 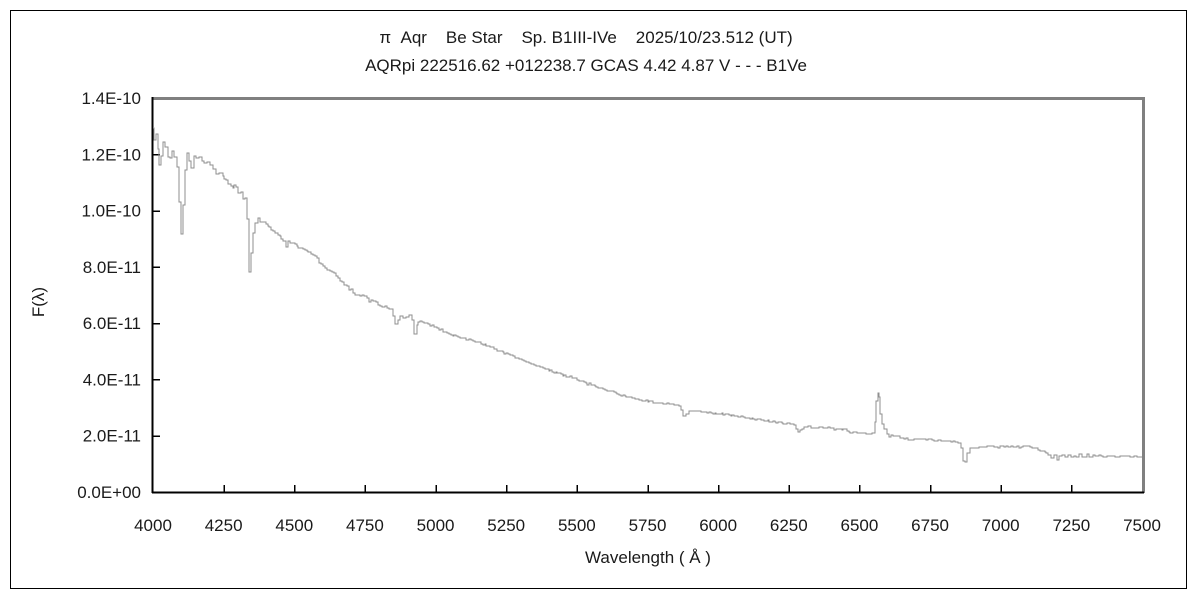 I want to click on y-tick-label: 4.0E-11, so click(x=112, y=379).